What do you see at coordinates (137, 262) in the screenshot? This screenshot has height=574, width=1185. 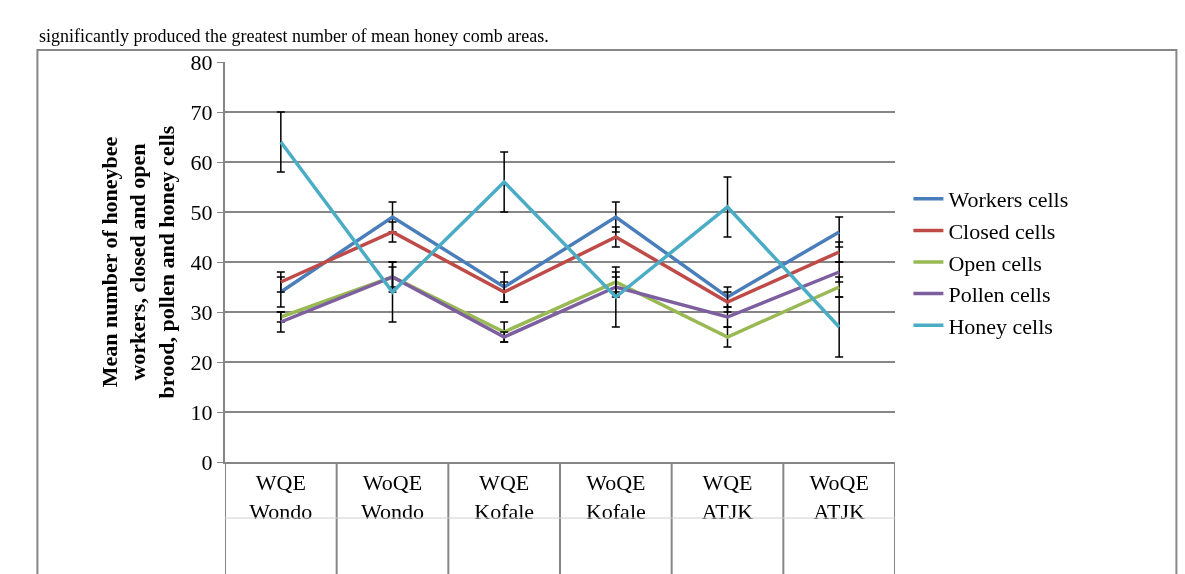 I see `y-axis-title: Mean number of honeybee workers, closed and open brood, pollen and honey cells` at bounding box center [137, 262].